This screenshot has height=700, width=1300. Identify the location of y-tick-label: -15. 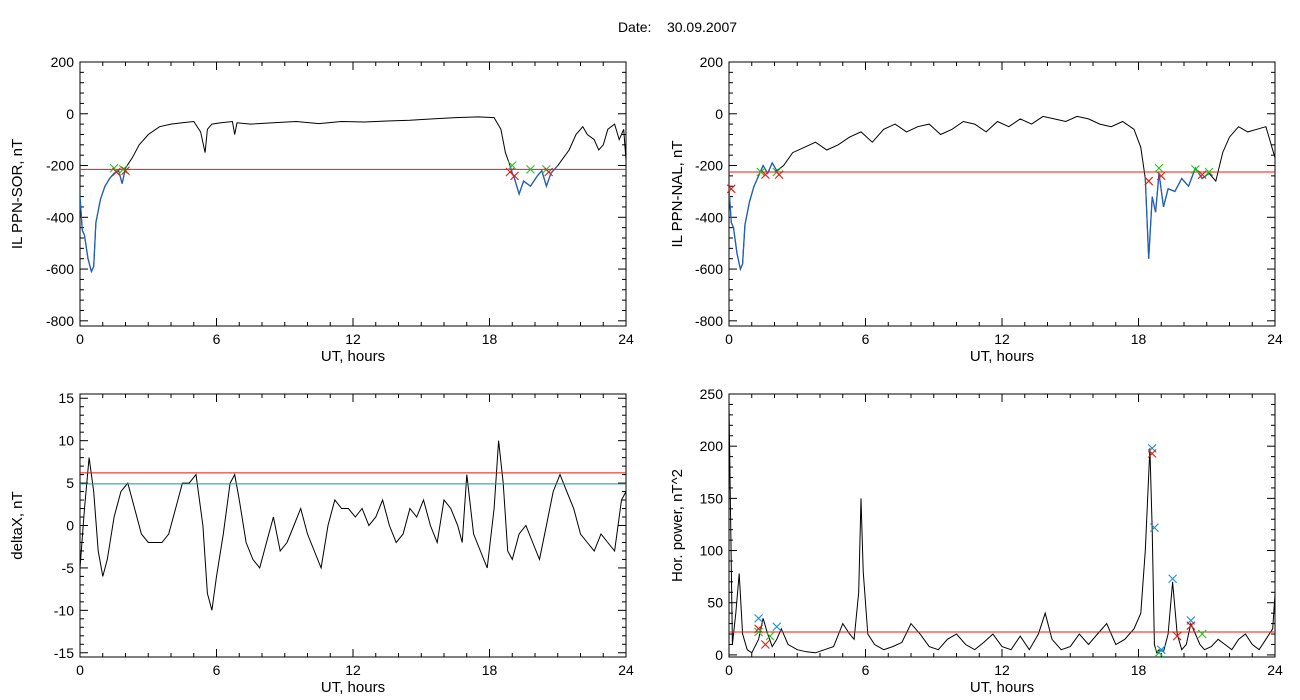
(64, 653).